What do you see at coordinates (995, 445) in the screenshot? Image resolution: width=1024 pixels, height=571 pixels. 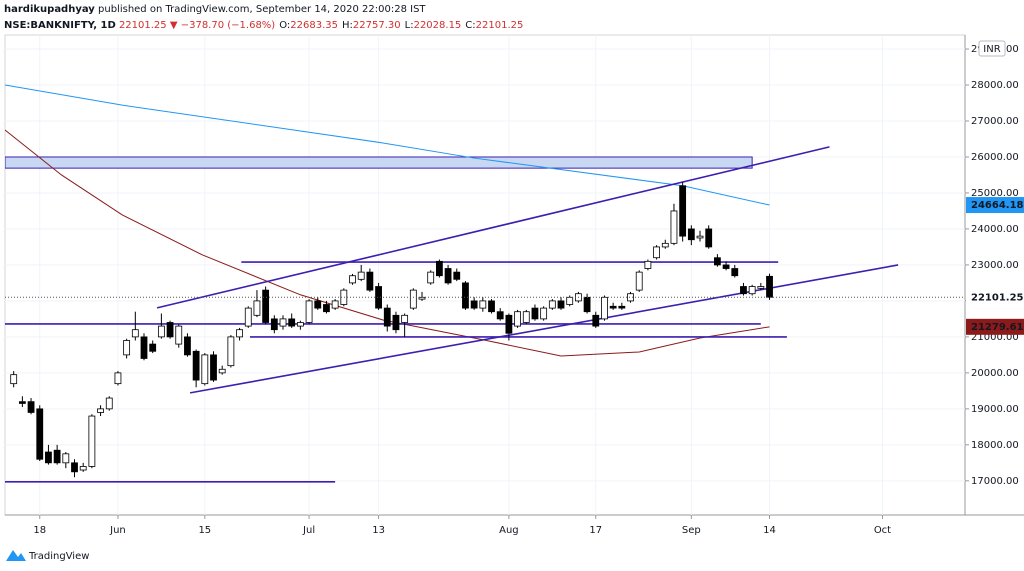 I see `y-tick-label: 18000.00` at bounding box center [995, 445].